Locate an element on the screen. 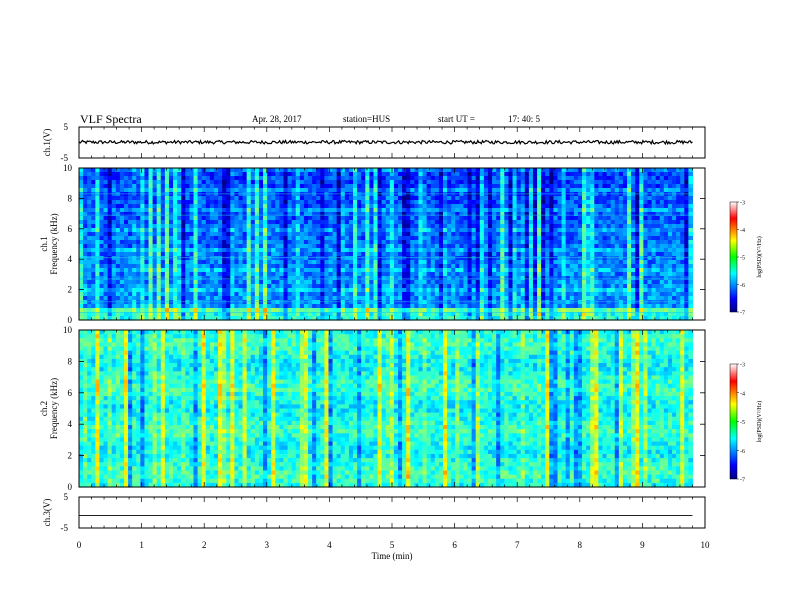 This screenshot has width=792, height=612. ch2-spectrogram-ytick: 4 is located at coordinates (70, 424).